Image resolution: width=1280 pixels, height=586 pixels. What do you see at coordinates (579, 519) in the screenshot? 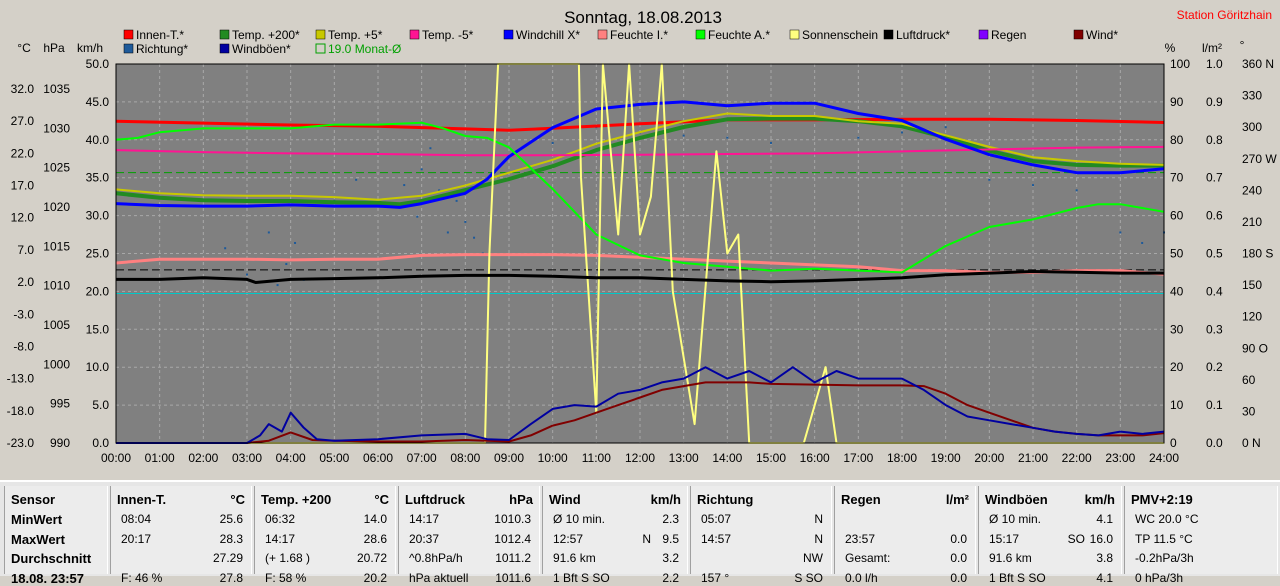
I see `stats-cell-label: Ø 10 min.` at bounding box center [579, 519].